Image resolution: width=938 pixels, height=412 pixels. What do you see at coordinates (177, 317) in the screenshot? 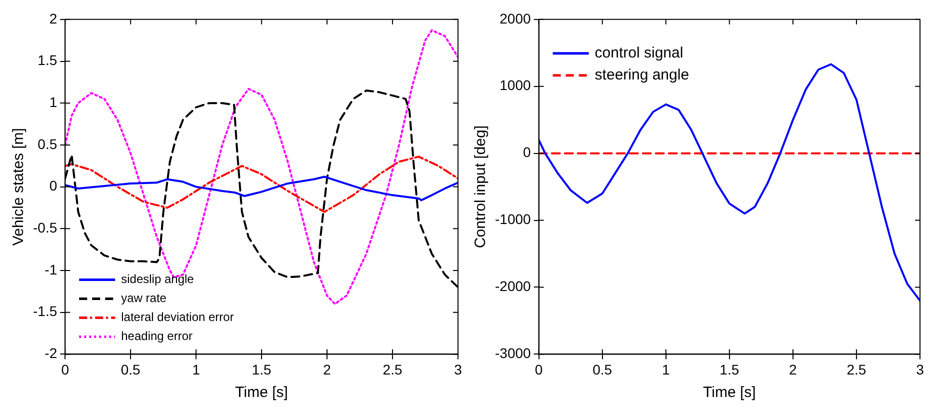
I see `legend-label: lateral deviation error` at bounding box center [177, 317].